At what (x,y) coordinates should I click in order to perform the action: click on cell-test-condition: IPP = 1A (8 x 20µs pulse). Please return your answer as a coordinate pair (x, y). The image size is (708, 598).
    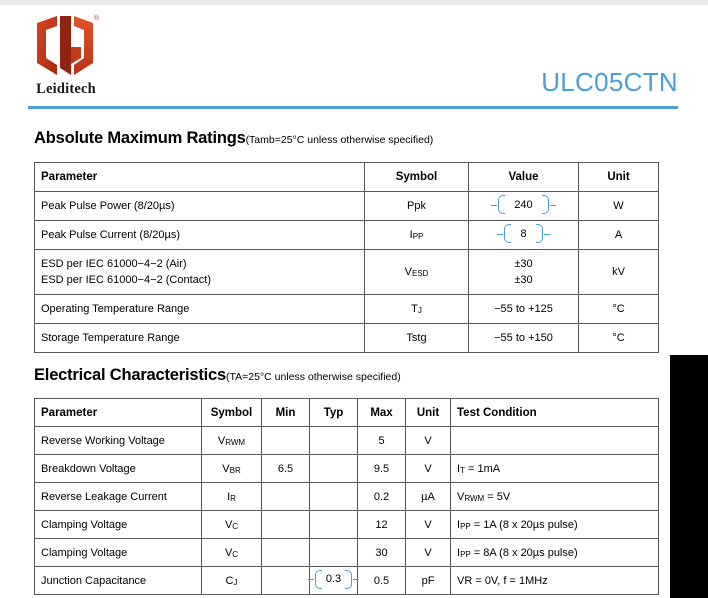
    Looking at the image, I should click on (554, 524).